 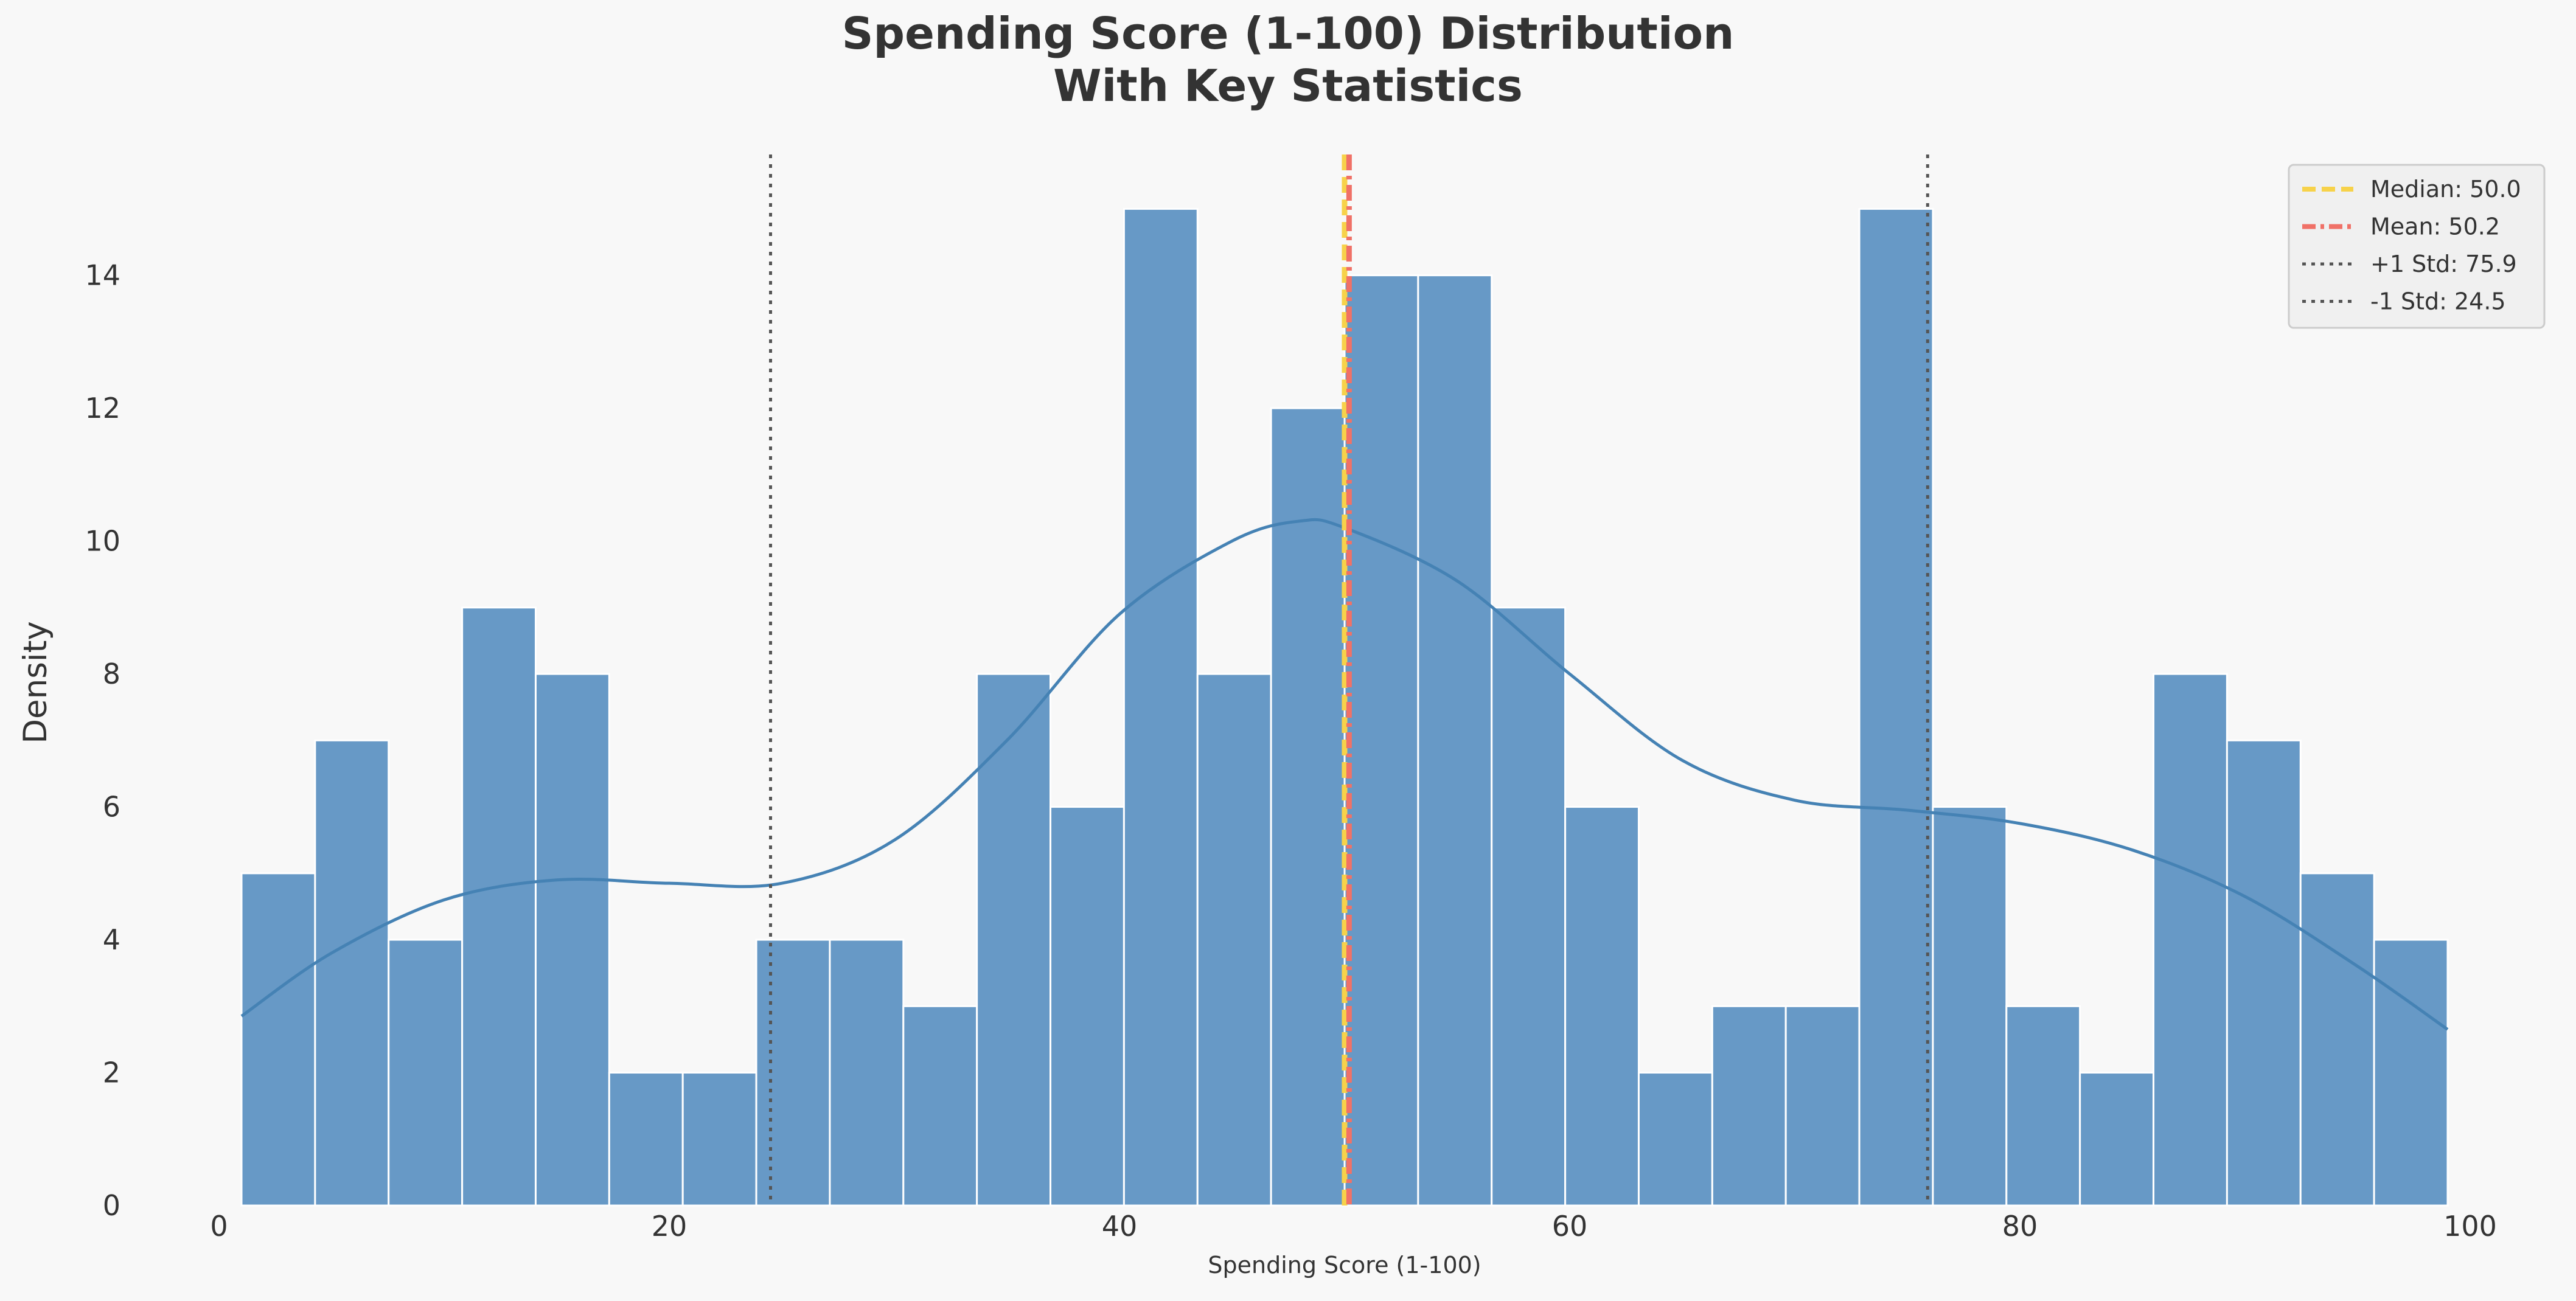 I want to click on legend-box, so click(x=2417, y=246).